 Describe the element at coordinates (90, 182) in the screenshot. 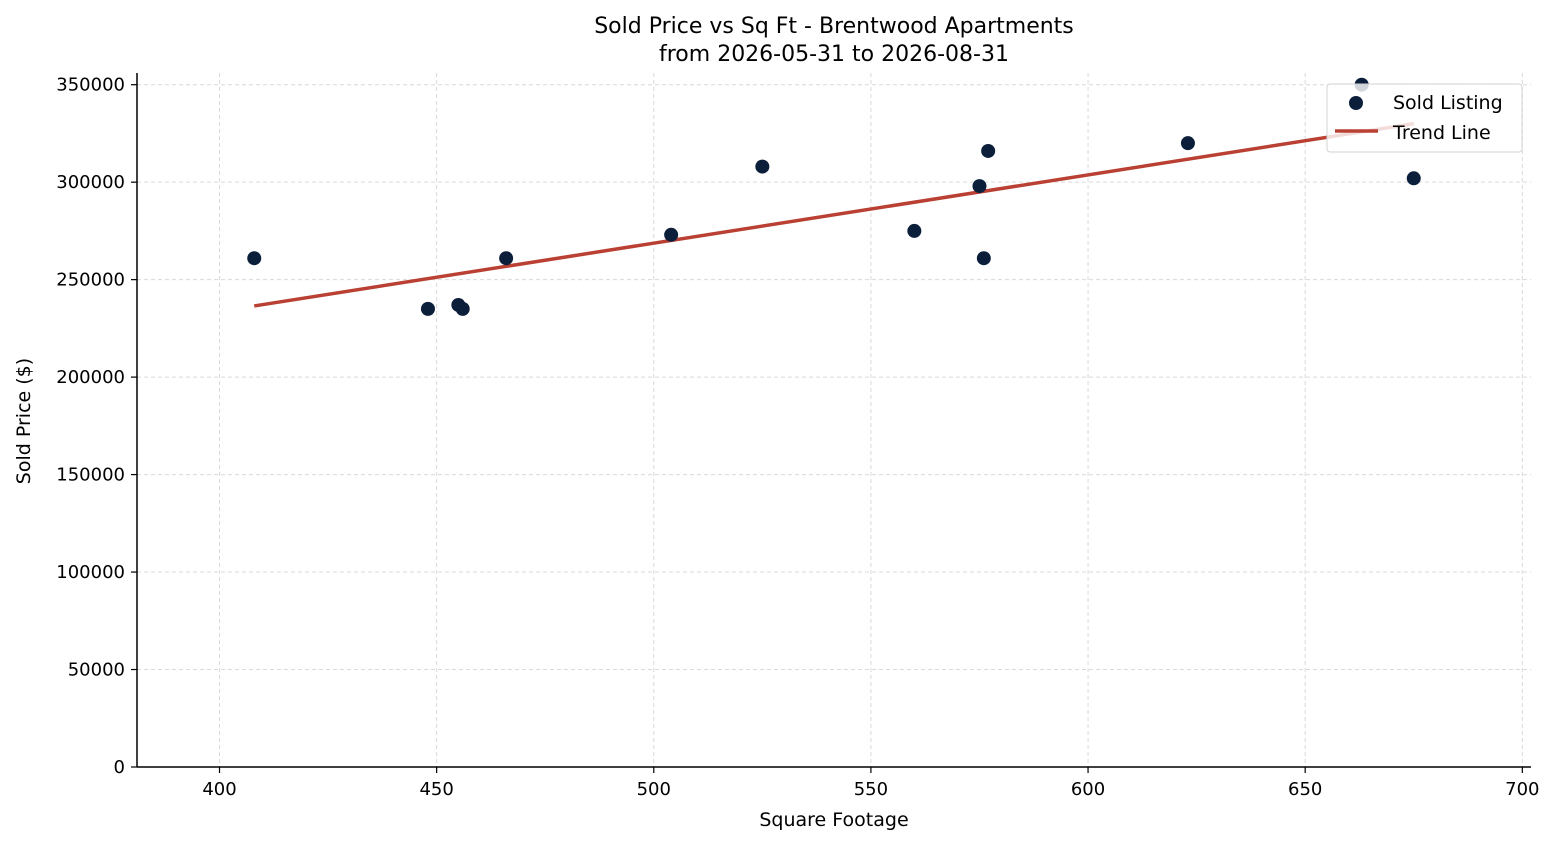

I see `y-tick-label: 300000` at that location.